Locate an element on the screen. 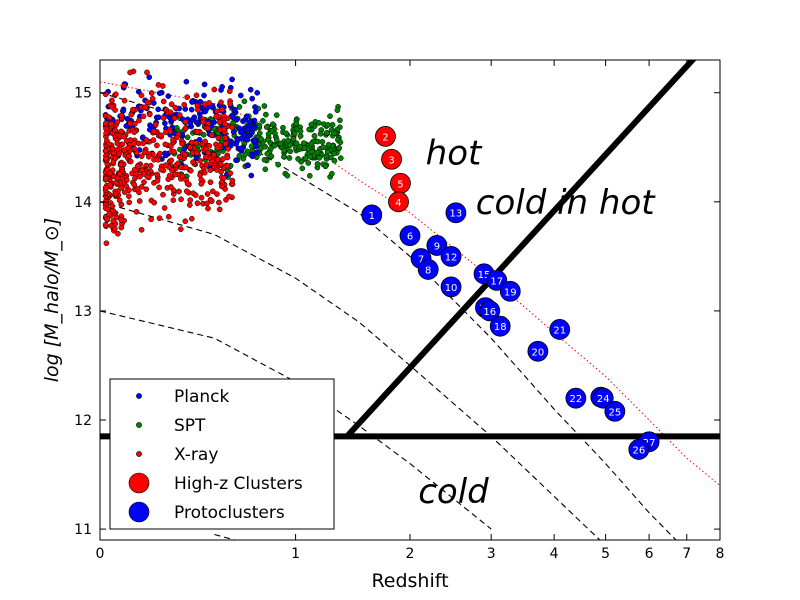  protocluster-18: 18 is located at coordinates (500, 326).